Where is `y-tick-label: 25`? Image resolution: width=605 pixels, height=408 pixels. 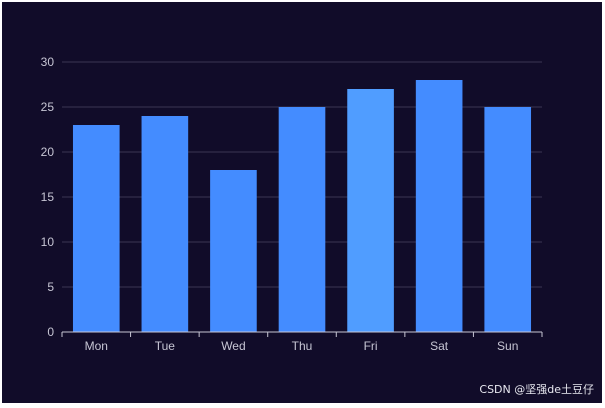 y-tick-label: 25 is located at coordinates (48, 107).